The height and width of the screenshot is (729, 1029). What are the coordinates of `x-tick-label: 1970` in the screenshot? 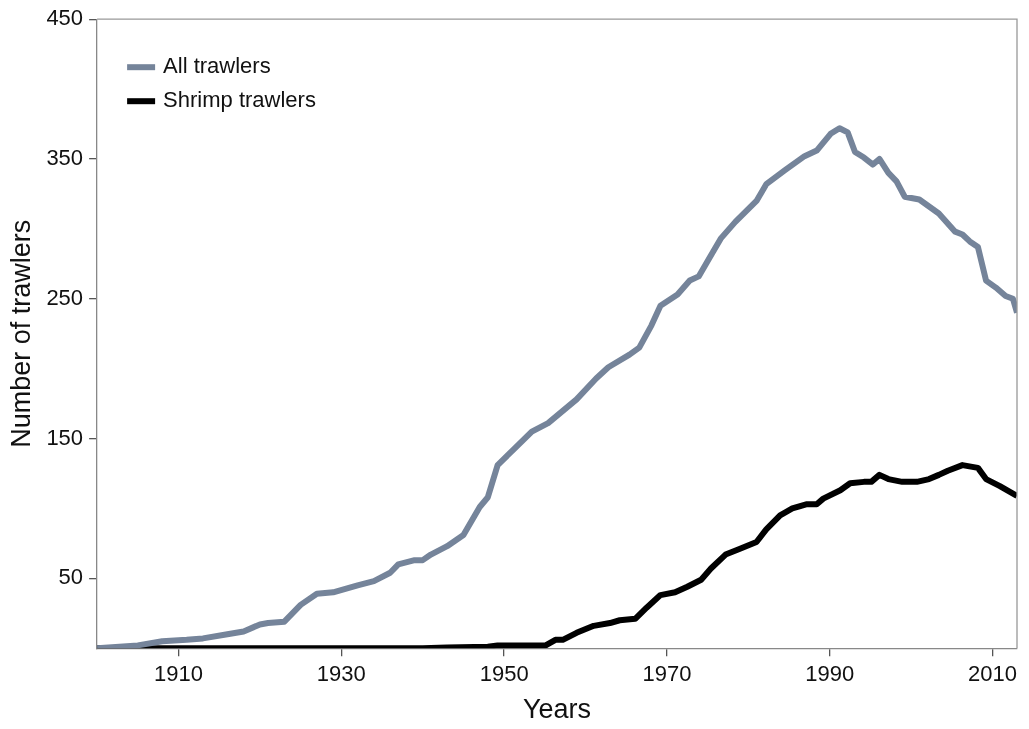 It's located at (667, 674).